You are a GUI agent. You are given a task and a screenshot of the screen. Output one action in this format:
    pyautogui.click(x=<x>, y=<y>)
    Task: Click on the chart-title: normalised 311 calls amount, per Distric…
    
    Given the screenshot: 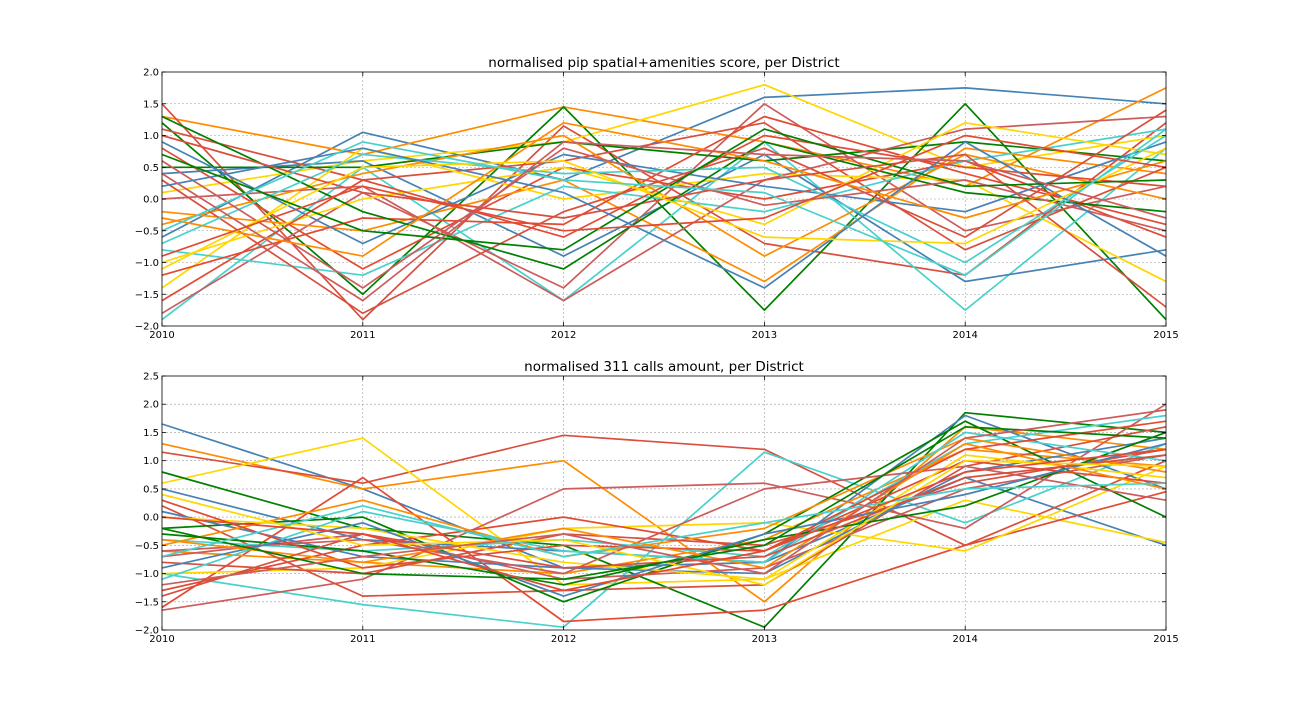 What is the action you would take?
    pyautogui.click(x=664, y=367)
    